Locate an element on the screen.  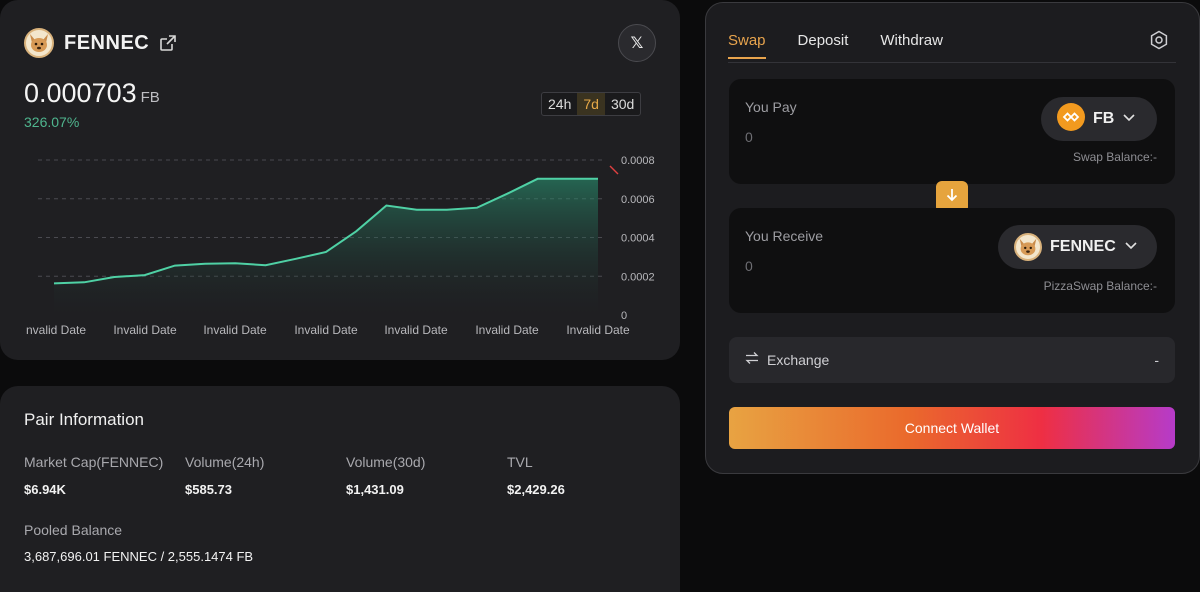
receive-token-selector: FENNEC is located at coordinates (1077, 247).